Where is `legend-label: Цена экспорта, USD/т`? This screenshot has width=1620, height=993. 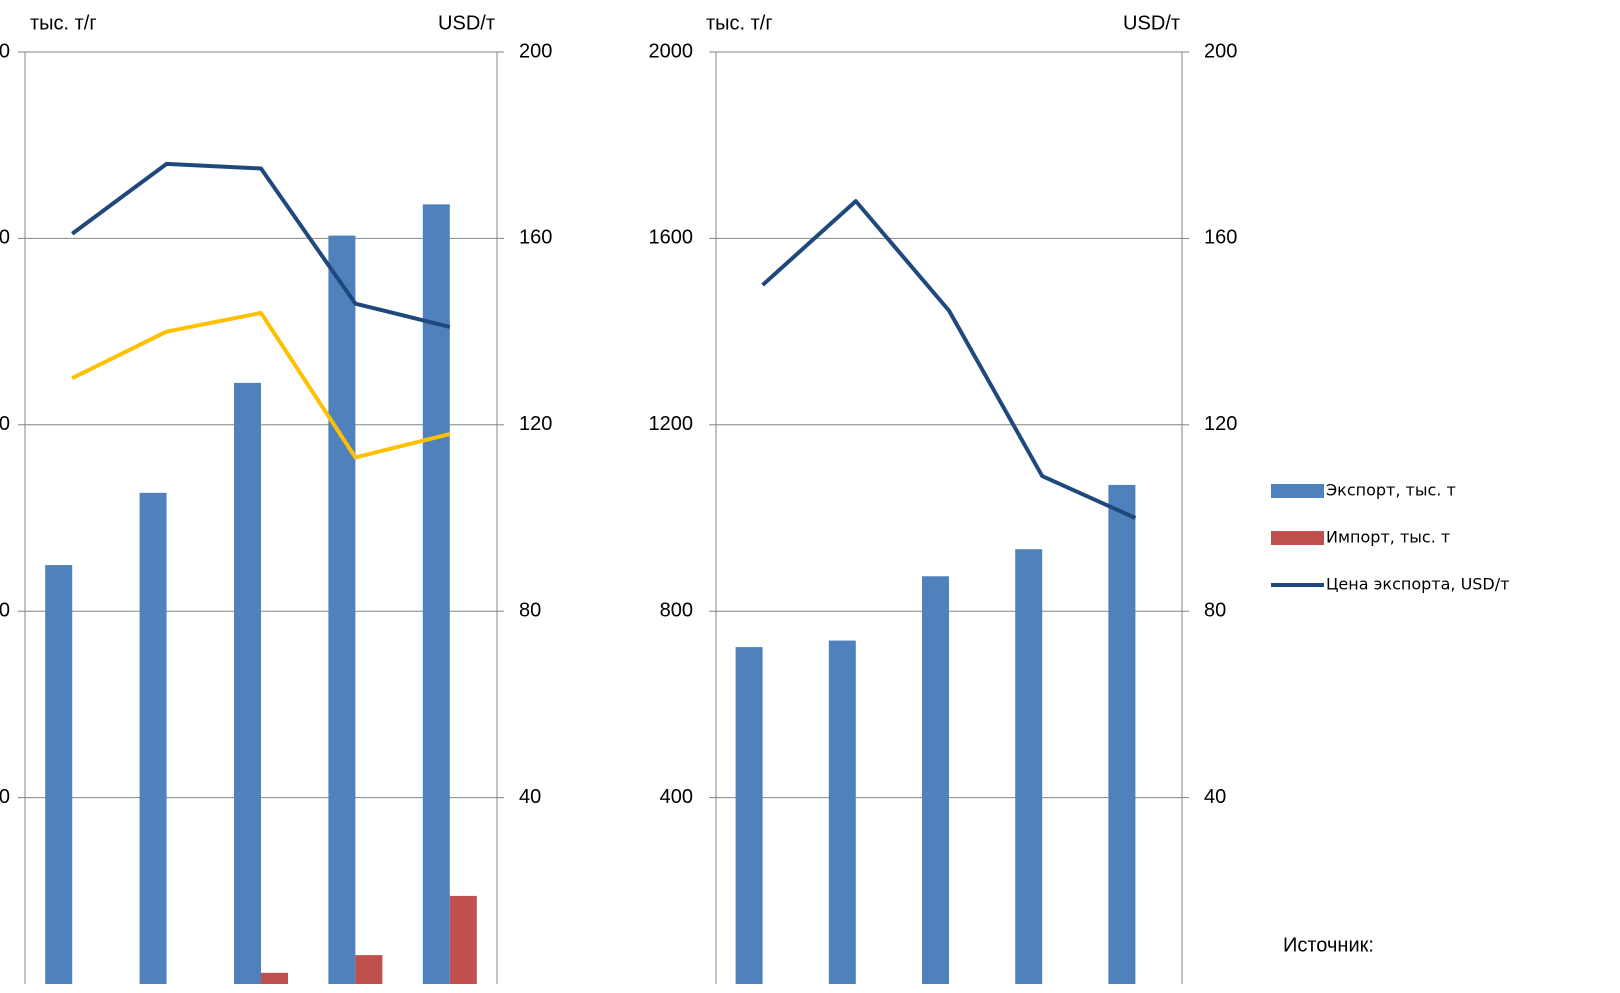
legend-label: Цена экспорта, USD/т is located at coordinates (1417, 584).